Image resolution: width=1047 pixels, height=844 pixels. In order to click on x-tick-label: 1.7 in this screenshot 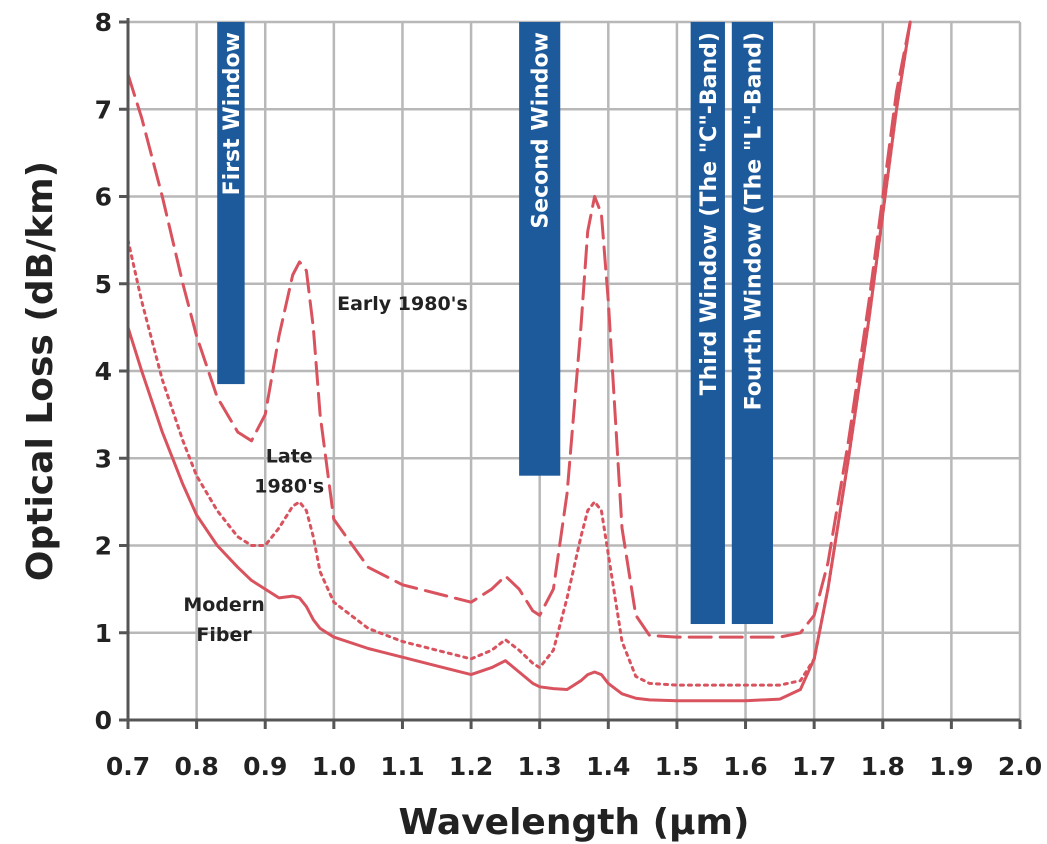, I will do `click(814, 766)`.